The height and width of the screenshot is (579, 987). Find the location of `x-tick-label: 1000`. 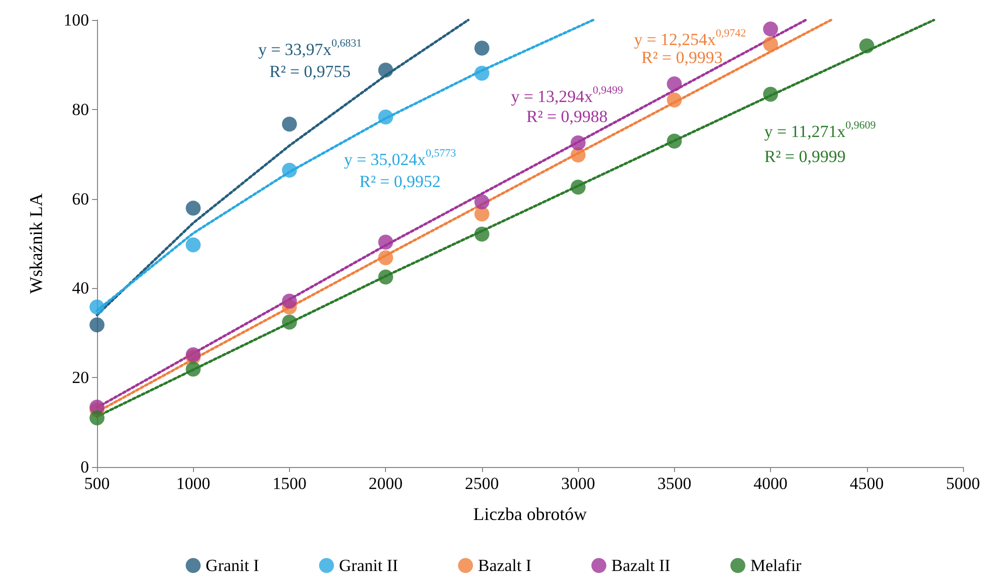

x-tick-label: 1000 is located at coordinates (193, 483).